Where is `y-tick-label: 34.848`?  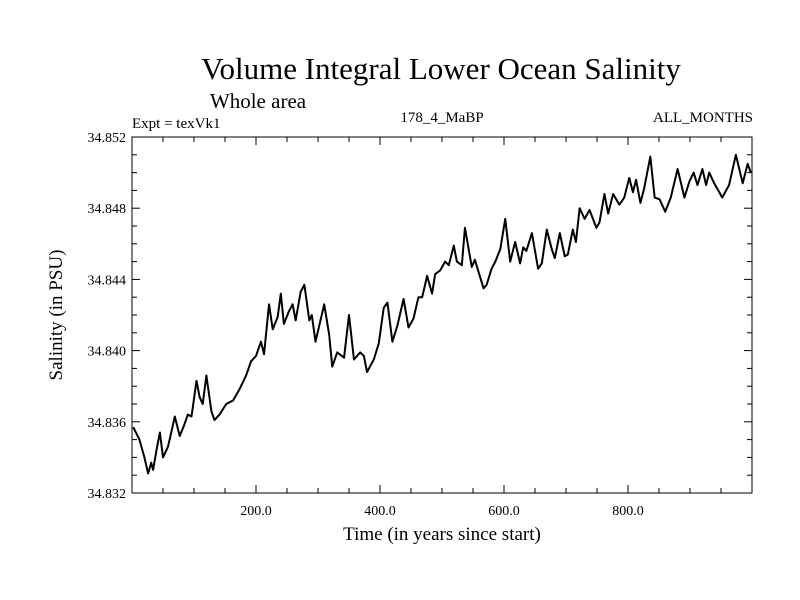 y-tick-label: 34.848 is located at coordinates (107, 209).